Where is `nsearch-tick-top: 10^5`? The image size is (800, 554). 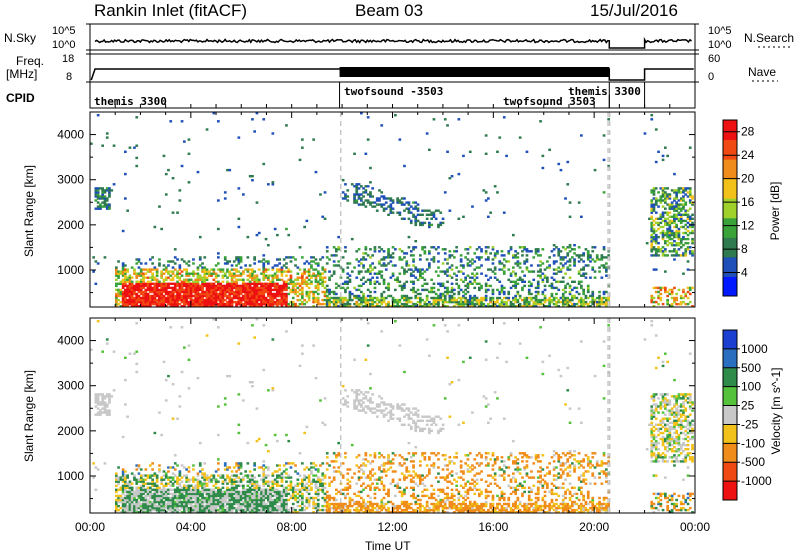
nsearch-tick-top: 10^5 is located at coordinates (720, 31).